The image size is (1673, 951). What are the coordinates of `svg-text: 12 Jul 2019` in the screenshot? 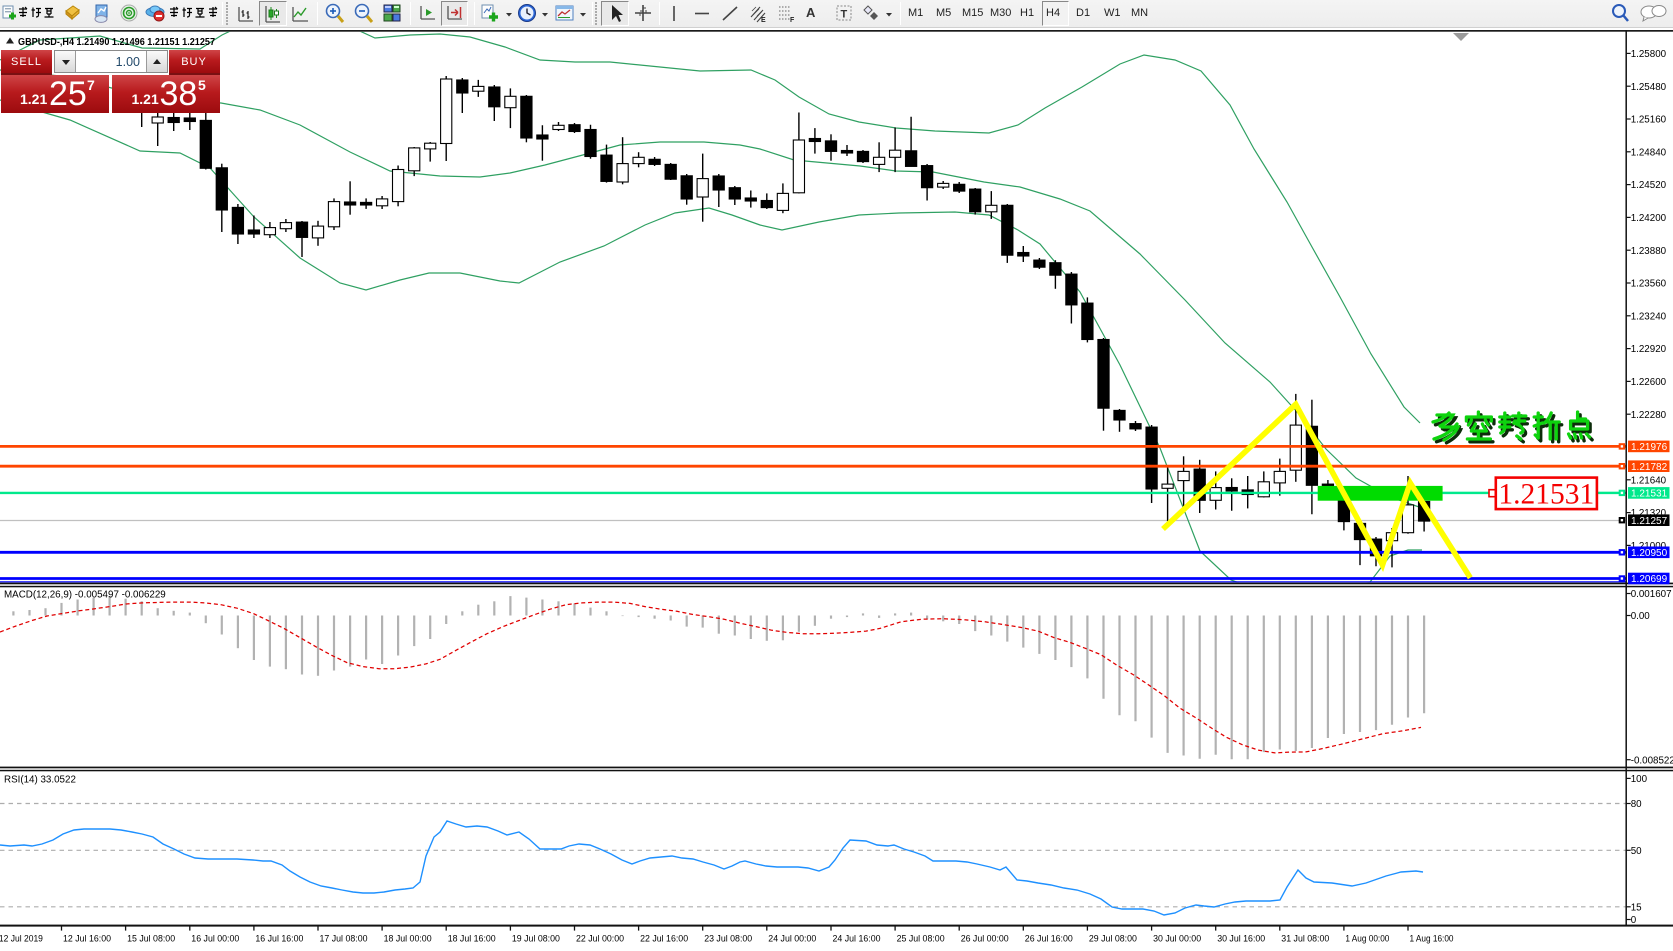 It's located at (21, 939).